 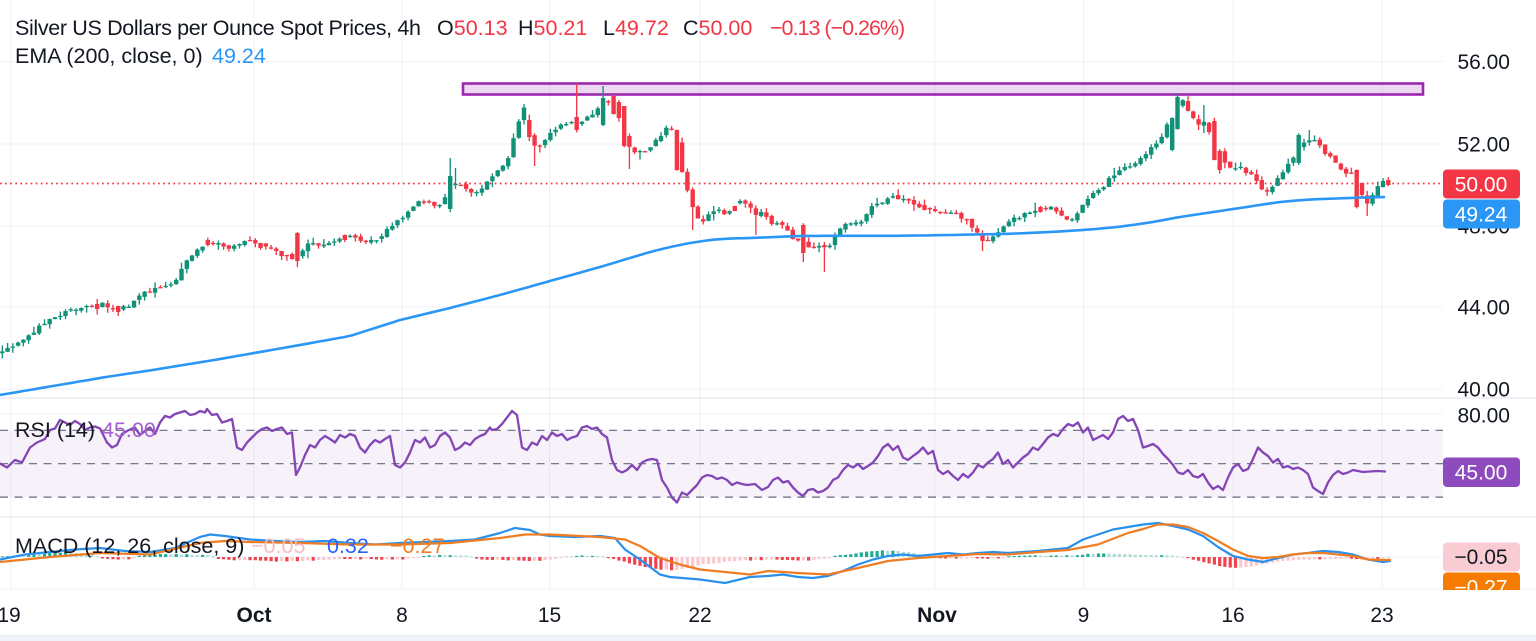 I want to click on svg-text: Nov, so click(x=937, y=615).